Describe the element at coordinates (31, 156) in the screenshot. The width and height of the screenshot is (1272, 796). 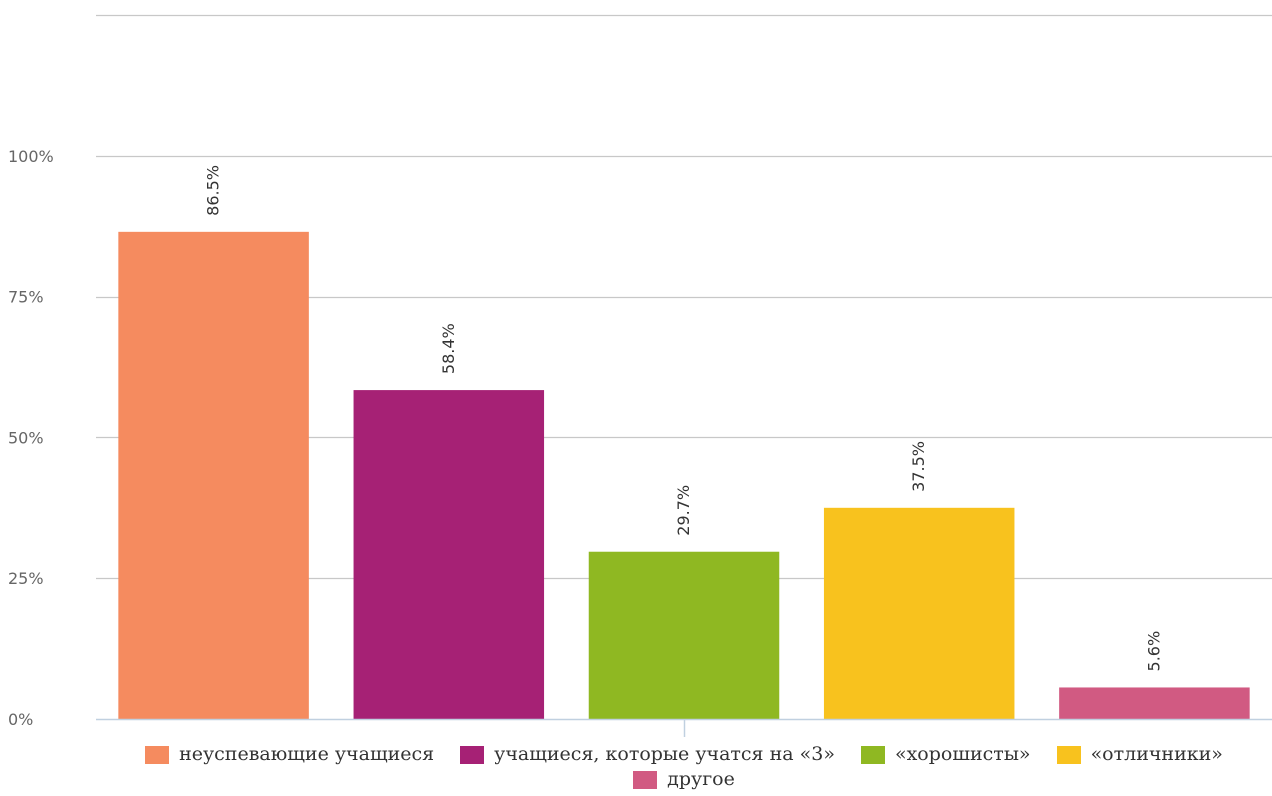
I see `y-tick-label: 100%` at that location.